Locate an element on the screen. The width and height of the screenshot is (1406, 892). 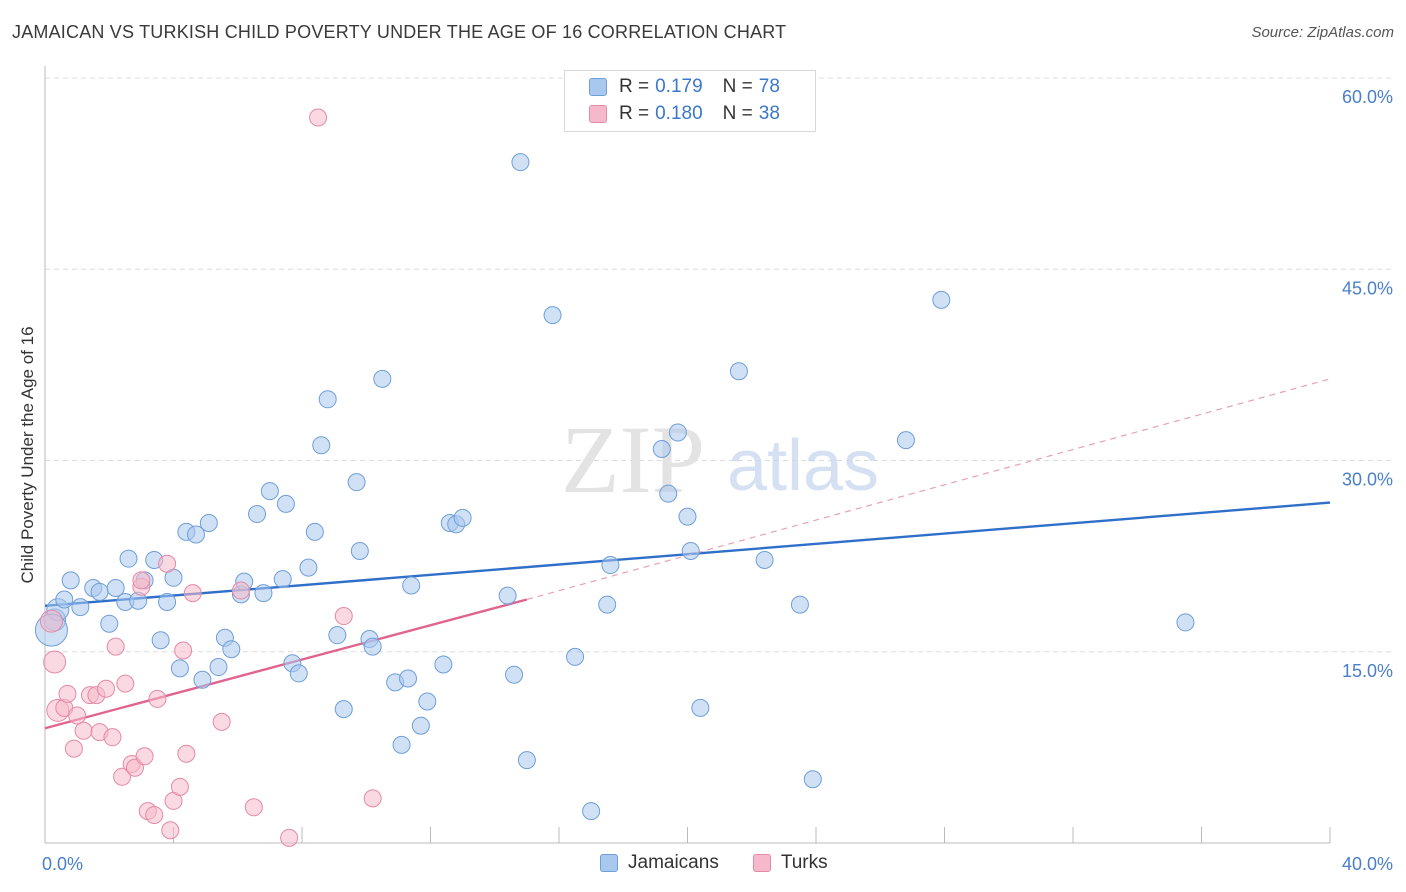
legend-r-value: 0.180 is located at coordinates (679, 113).